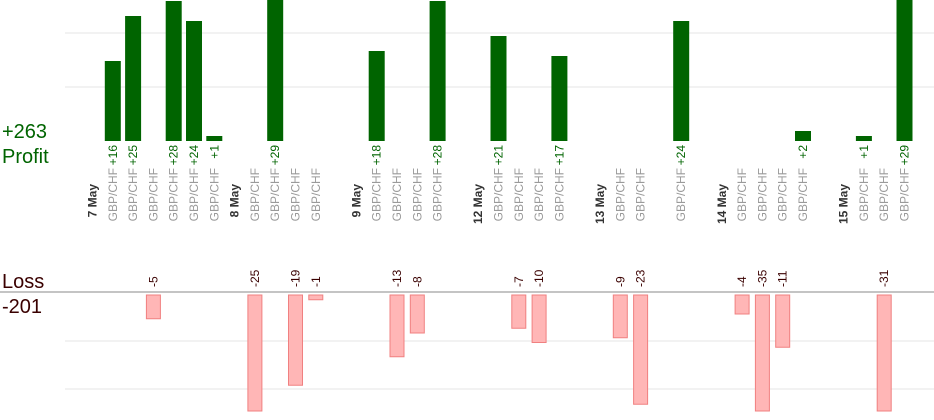 This screenshot has width=934, height=420. What do you see at coordinates (559, 155) in the screenshot?
I see `profit-value-label: +17` at bounding box center [559, 155].